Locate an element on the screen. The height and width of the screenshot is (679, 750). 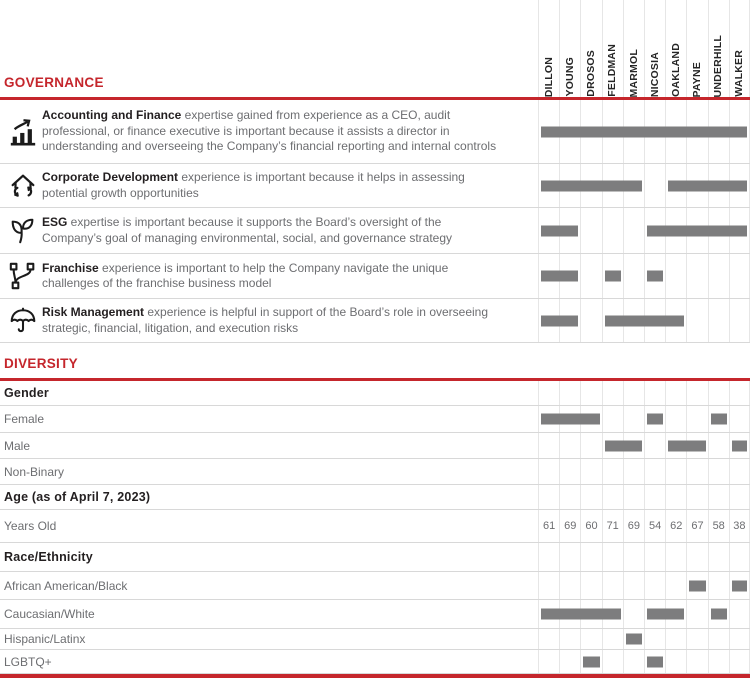
age-cell: 38 is located at coordinates (739, 526).